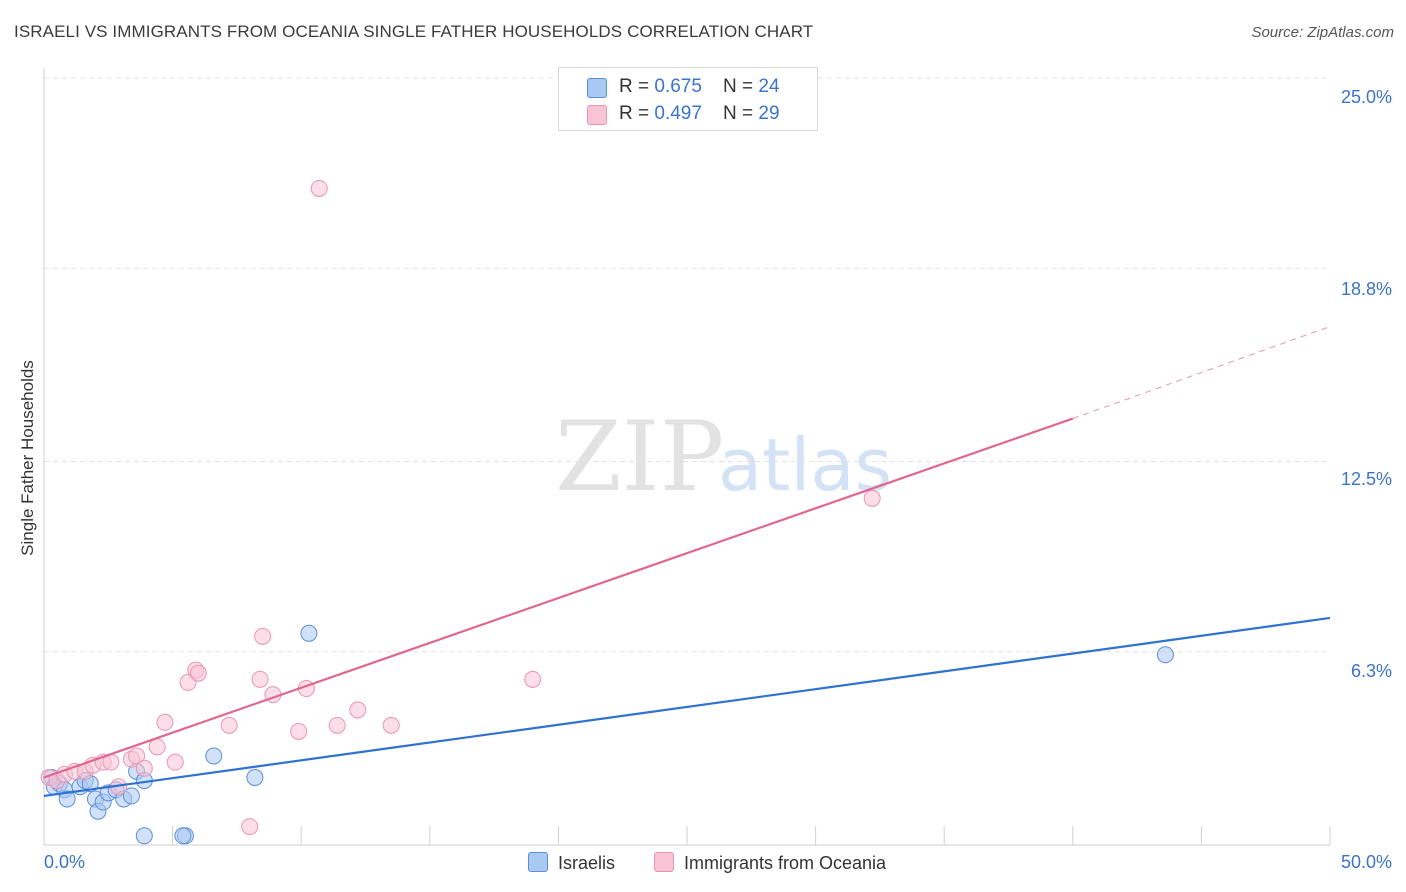 Image resolution: width=1406 pixels, height=892 pixels. I want to click on x-tick-label-max: 50.0%, so click(1366, 862).